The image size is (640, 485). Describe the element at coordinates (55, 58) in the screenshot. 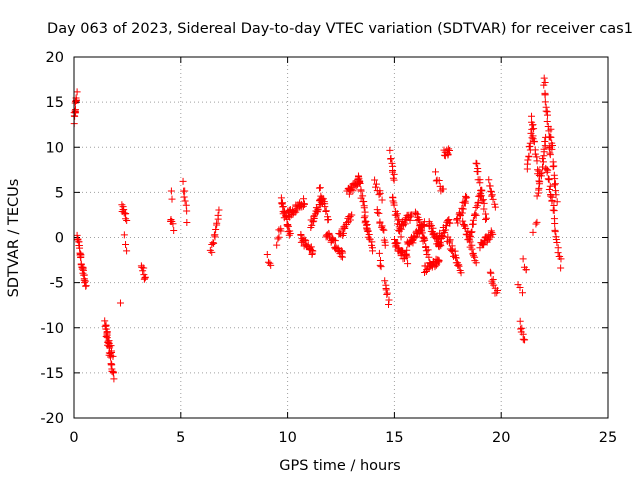

I see `y-tick-label: 20` at that location.